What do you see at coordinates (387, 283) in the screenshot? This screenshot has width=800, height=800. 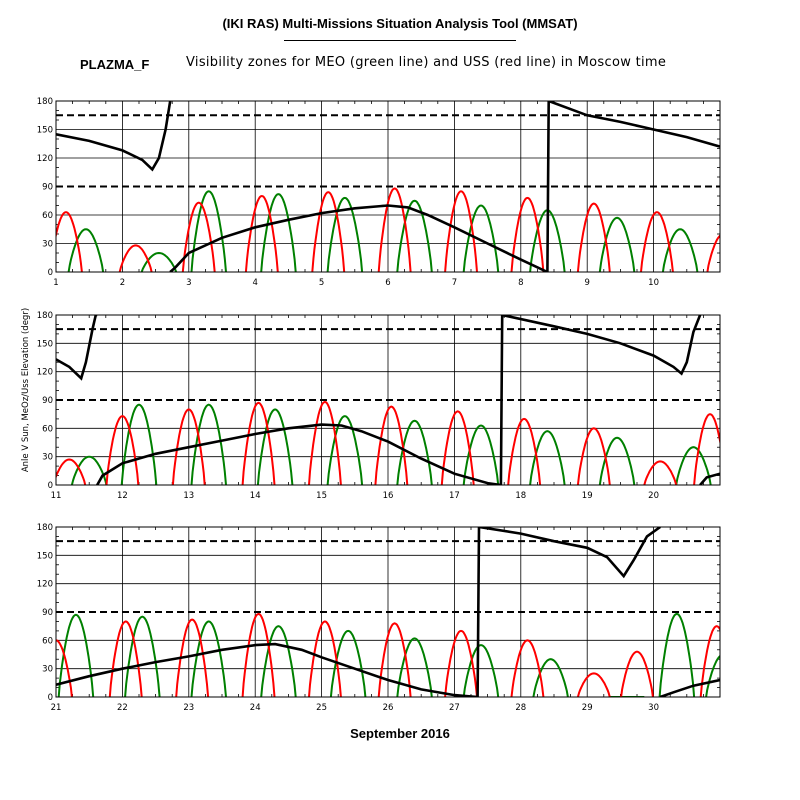 I see `x-tick-label: 6` at bounding box center [387, 283].